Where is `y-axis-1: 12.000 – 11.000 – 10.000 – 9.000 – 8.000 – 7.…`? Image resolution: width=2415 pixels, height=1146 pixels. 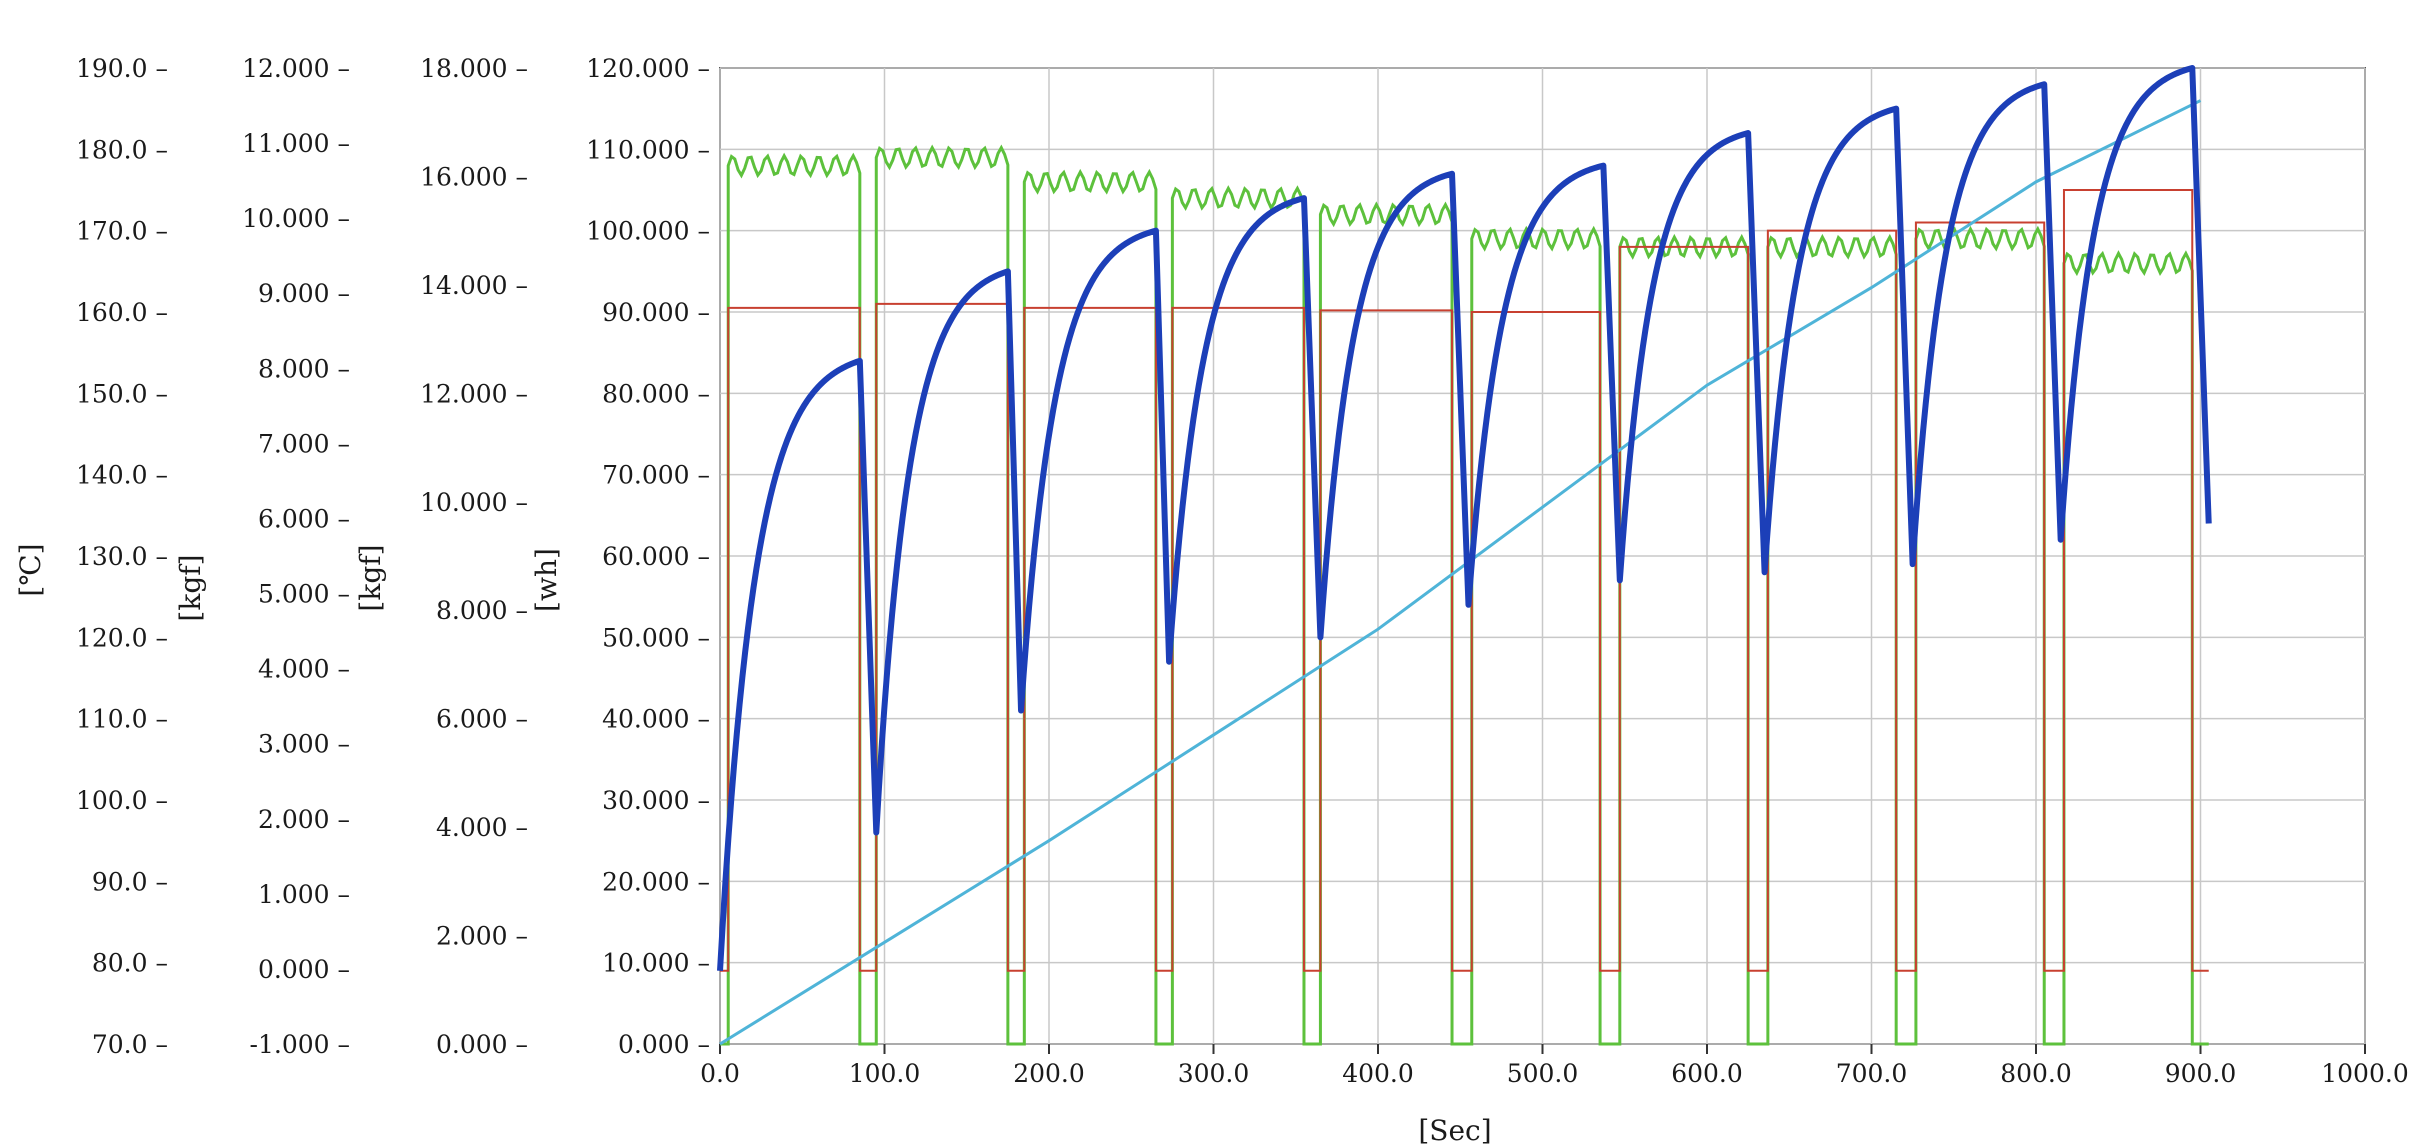 y-axis-1: 12.000 – 11.000 – 10.000 – 9.000 – 8.000 – 7.… is located at coordinates (262, 556).